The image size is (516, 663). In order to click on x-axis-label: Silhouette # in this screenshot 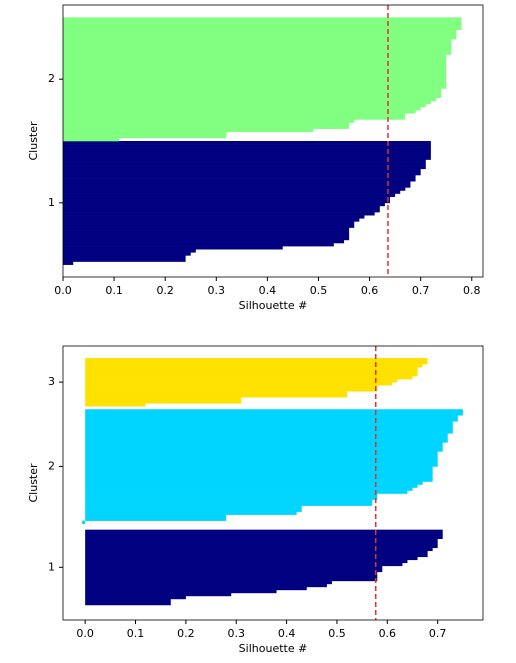, I will do `click(273, 648)`.